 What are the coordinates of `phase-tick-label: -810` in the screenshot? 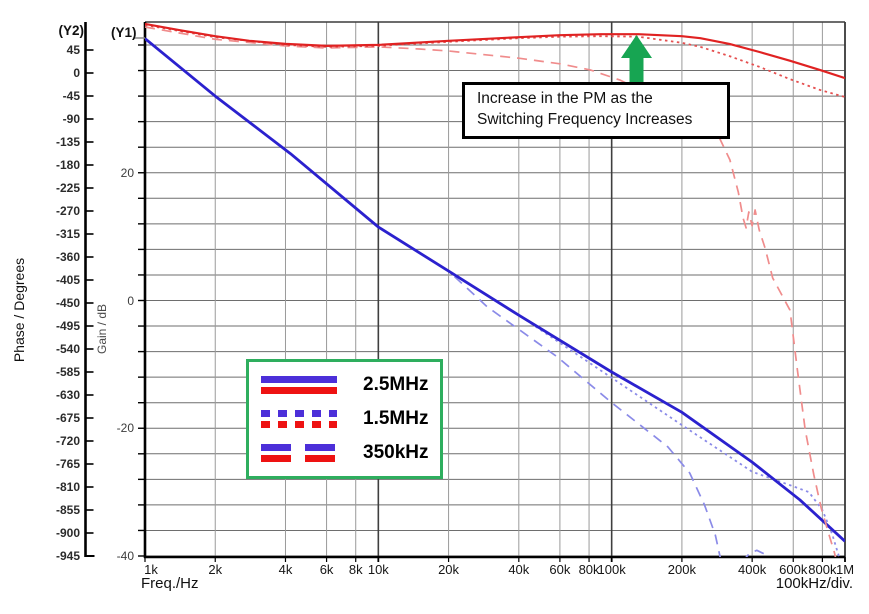 It's located at (67, 487).